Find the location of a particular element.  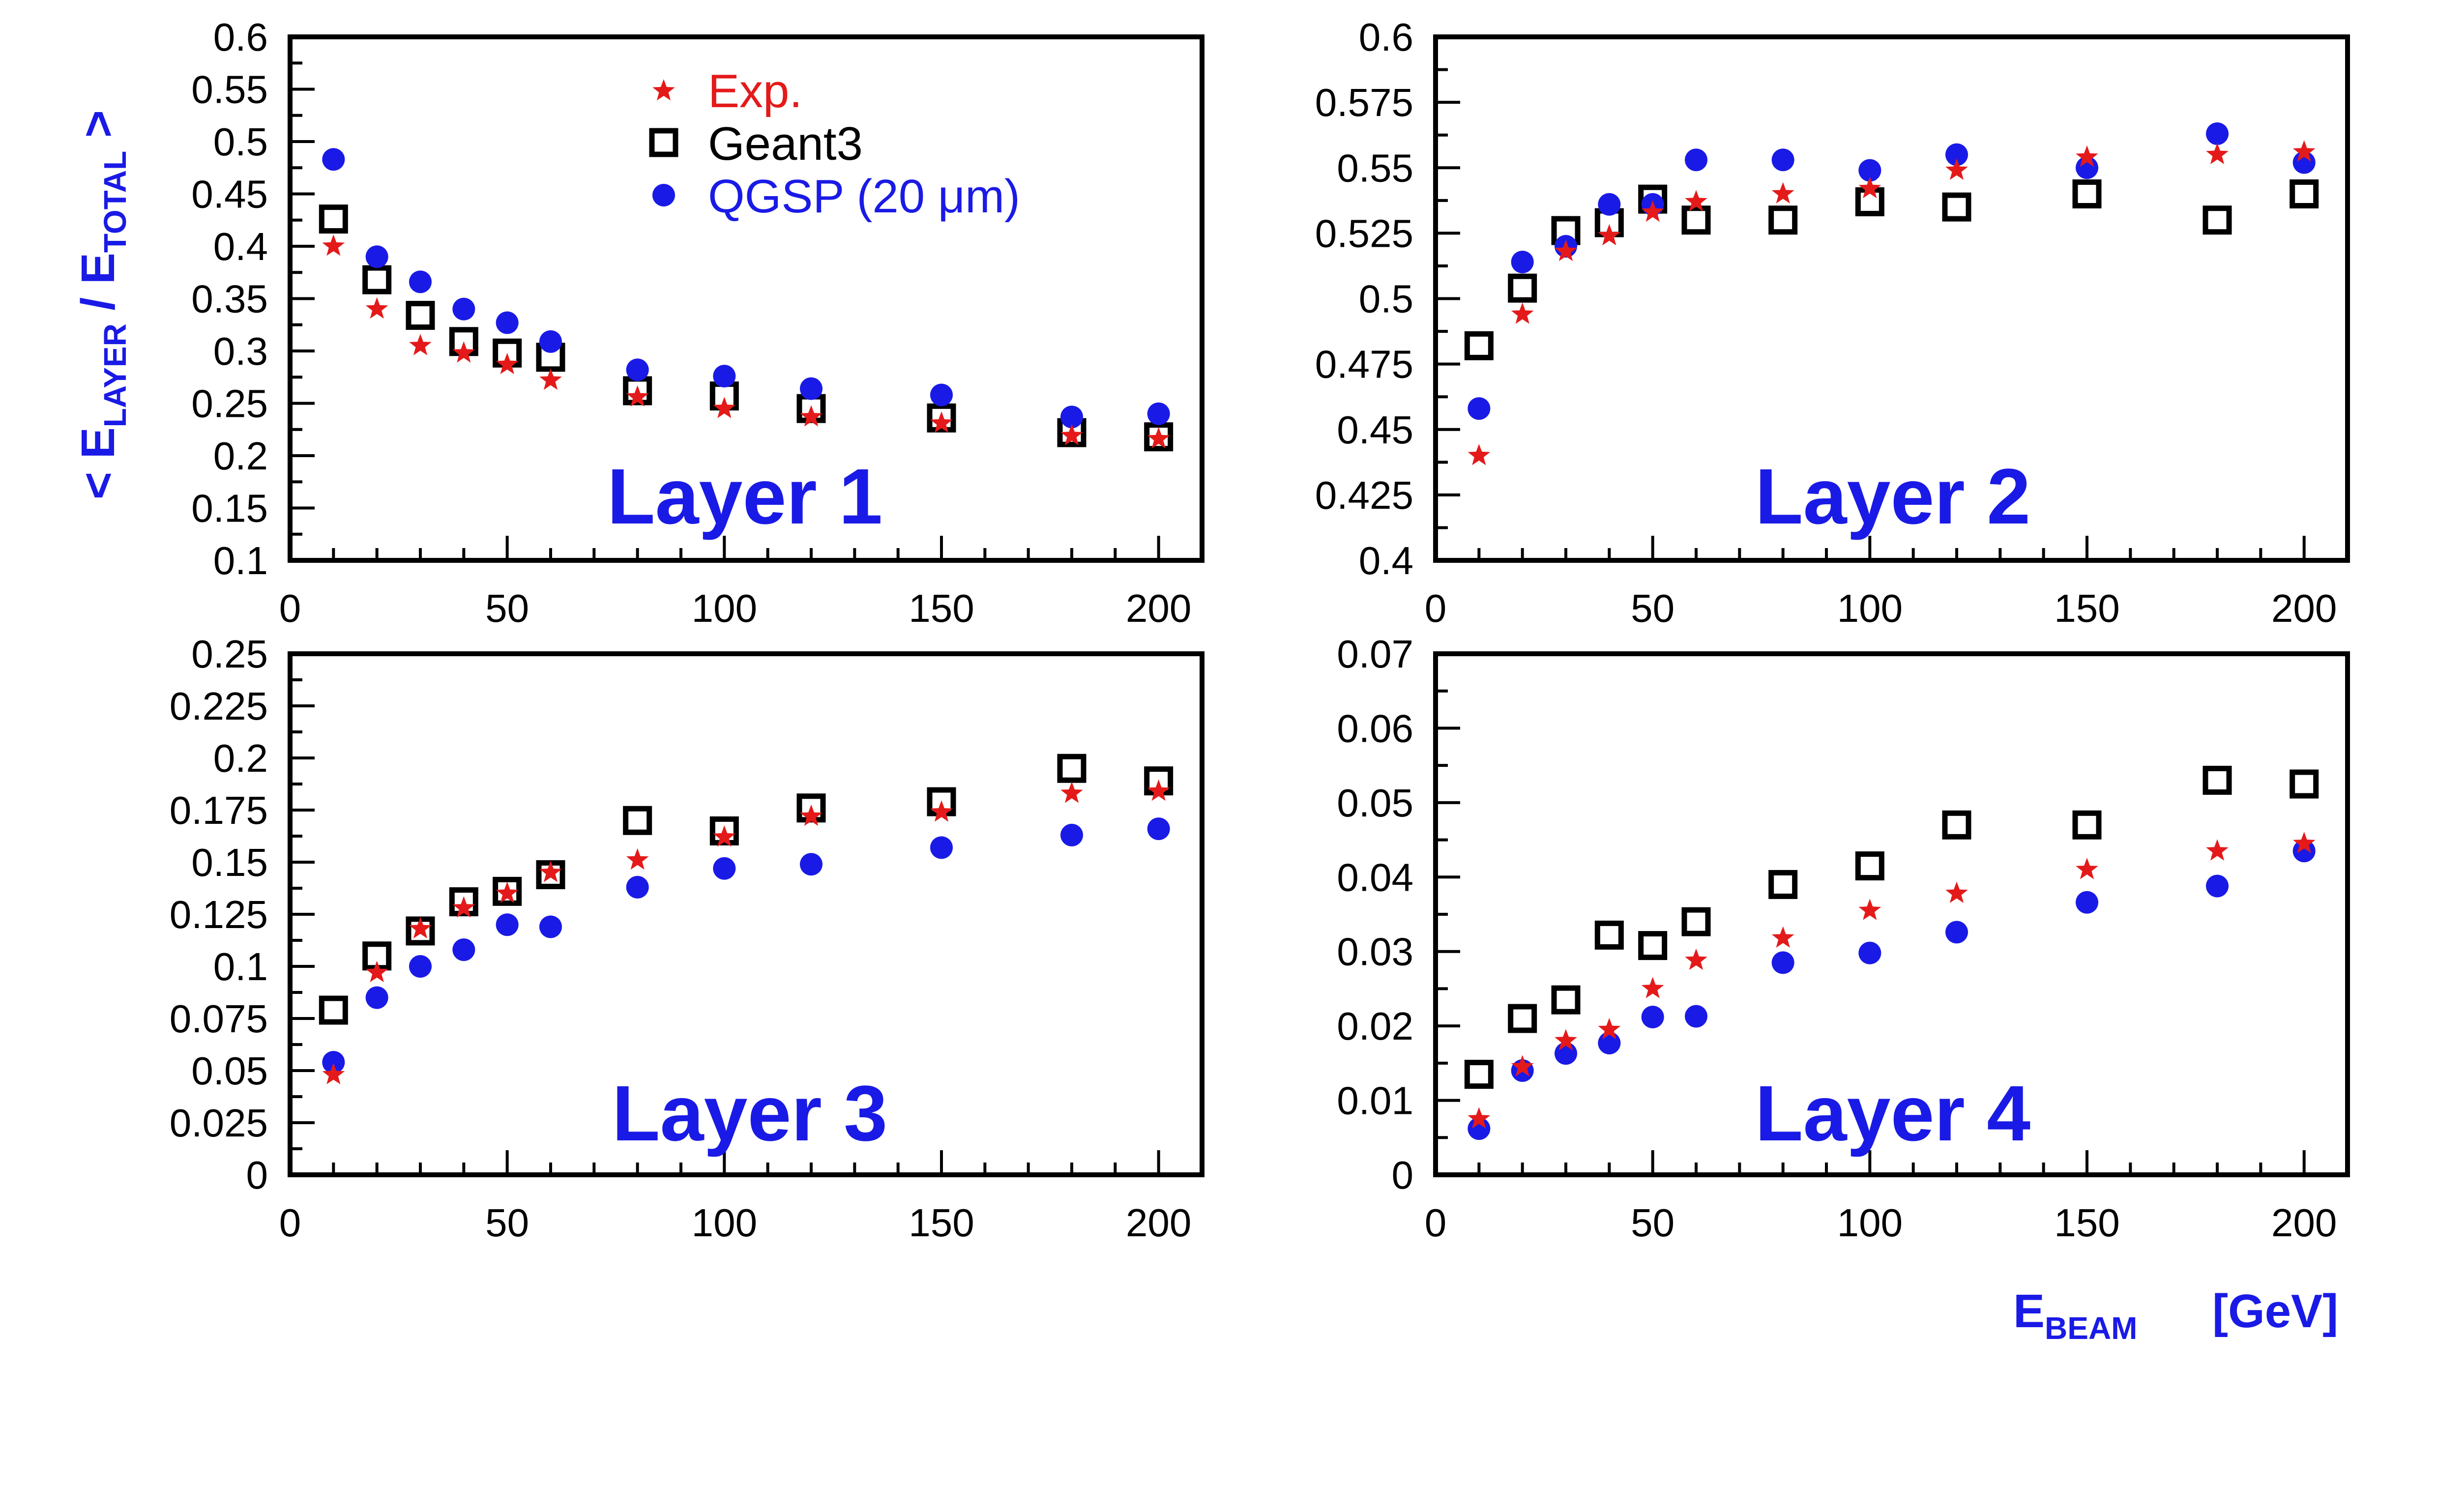

y-tick-label: 0.06 is located at coordinates (1375, 728).